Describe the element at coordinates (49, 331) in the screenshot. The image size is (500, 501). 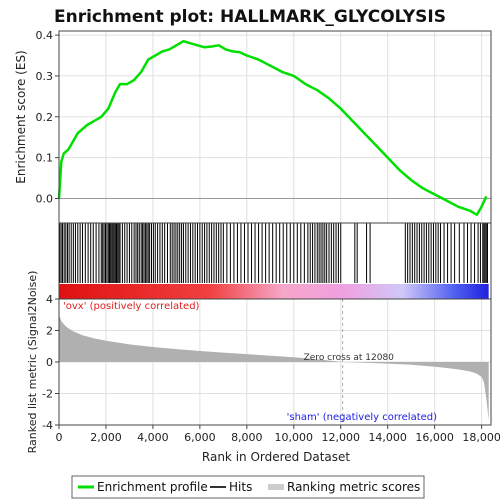
I see `metric-tick-label: 2` at that location.